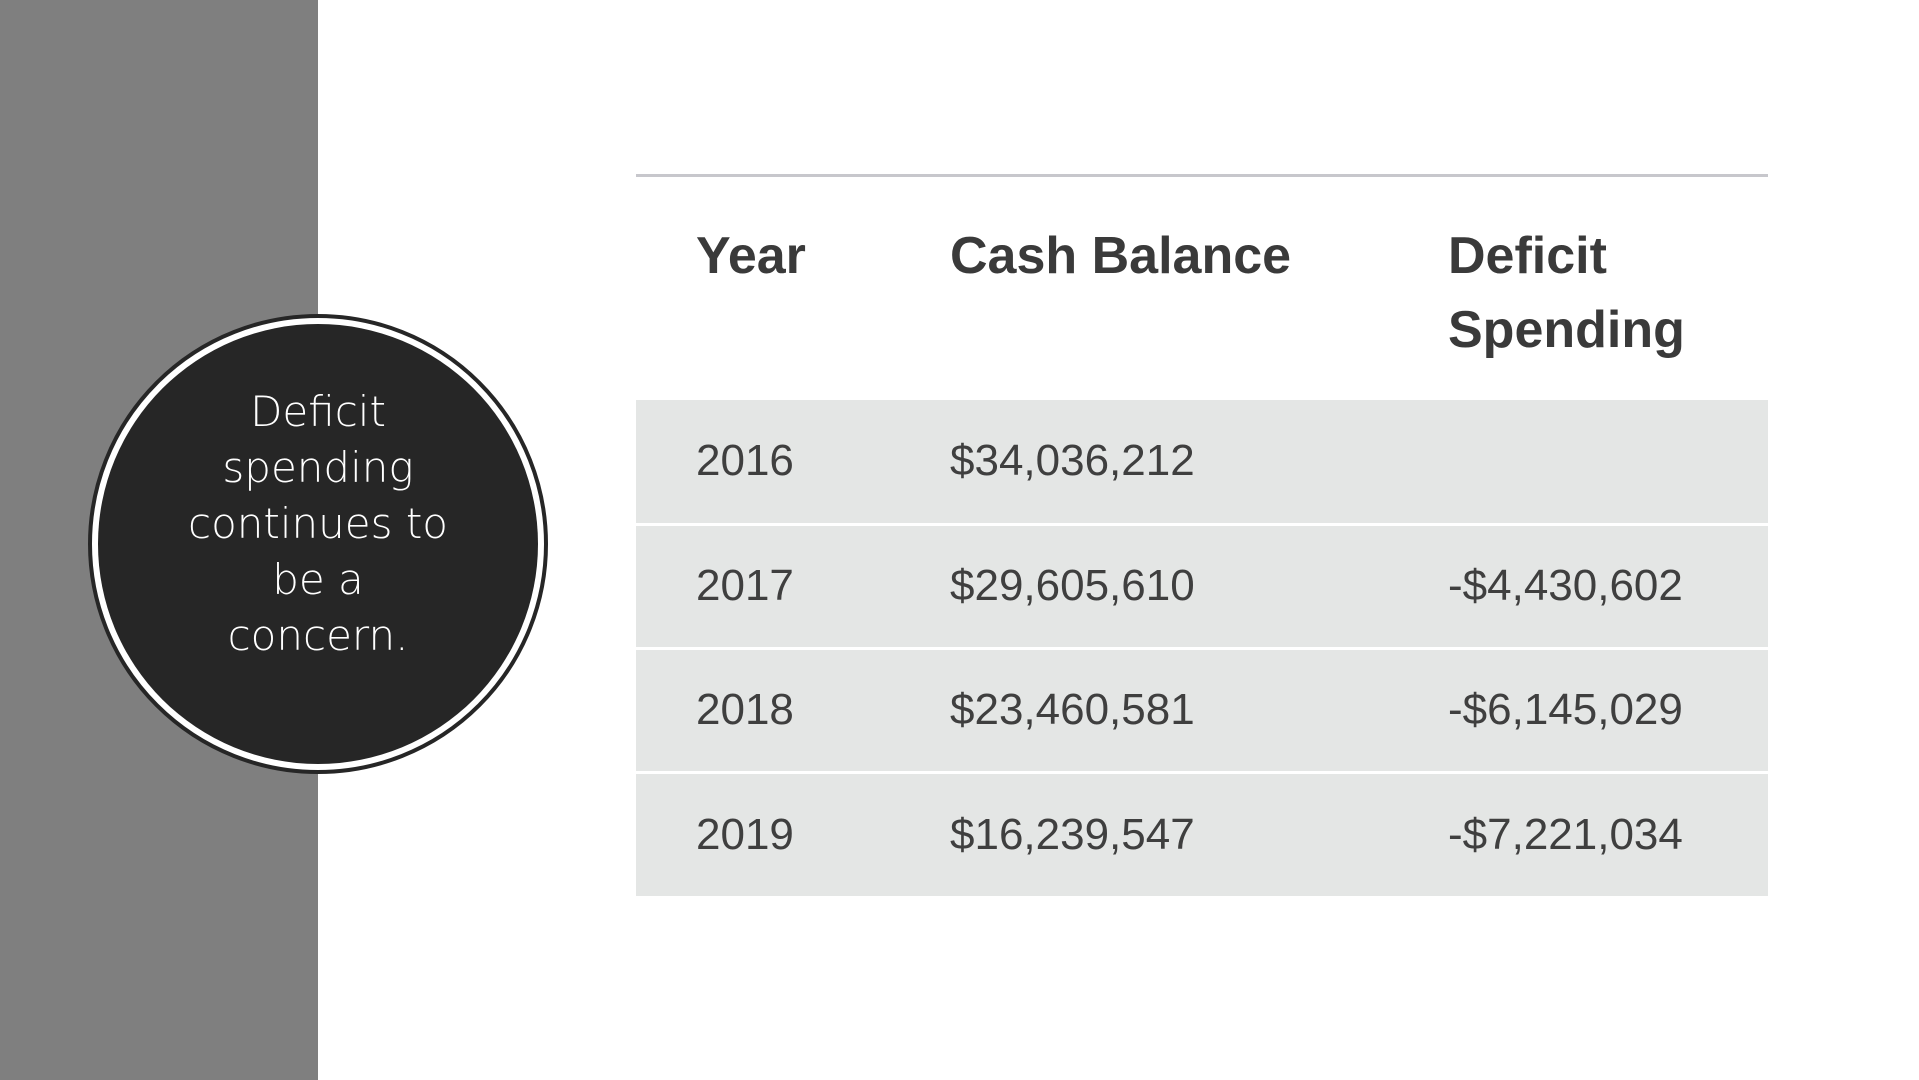  Describe the element at coordinates (763, 709) in the screenshot. I see `cell-year: 2018` at that location.